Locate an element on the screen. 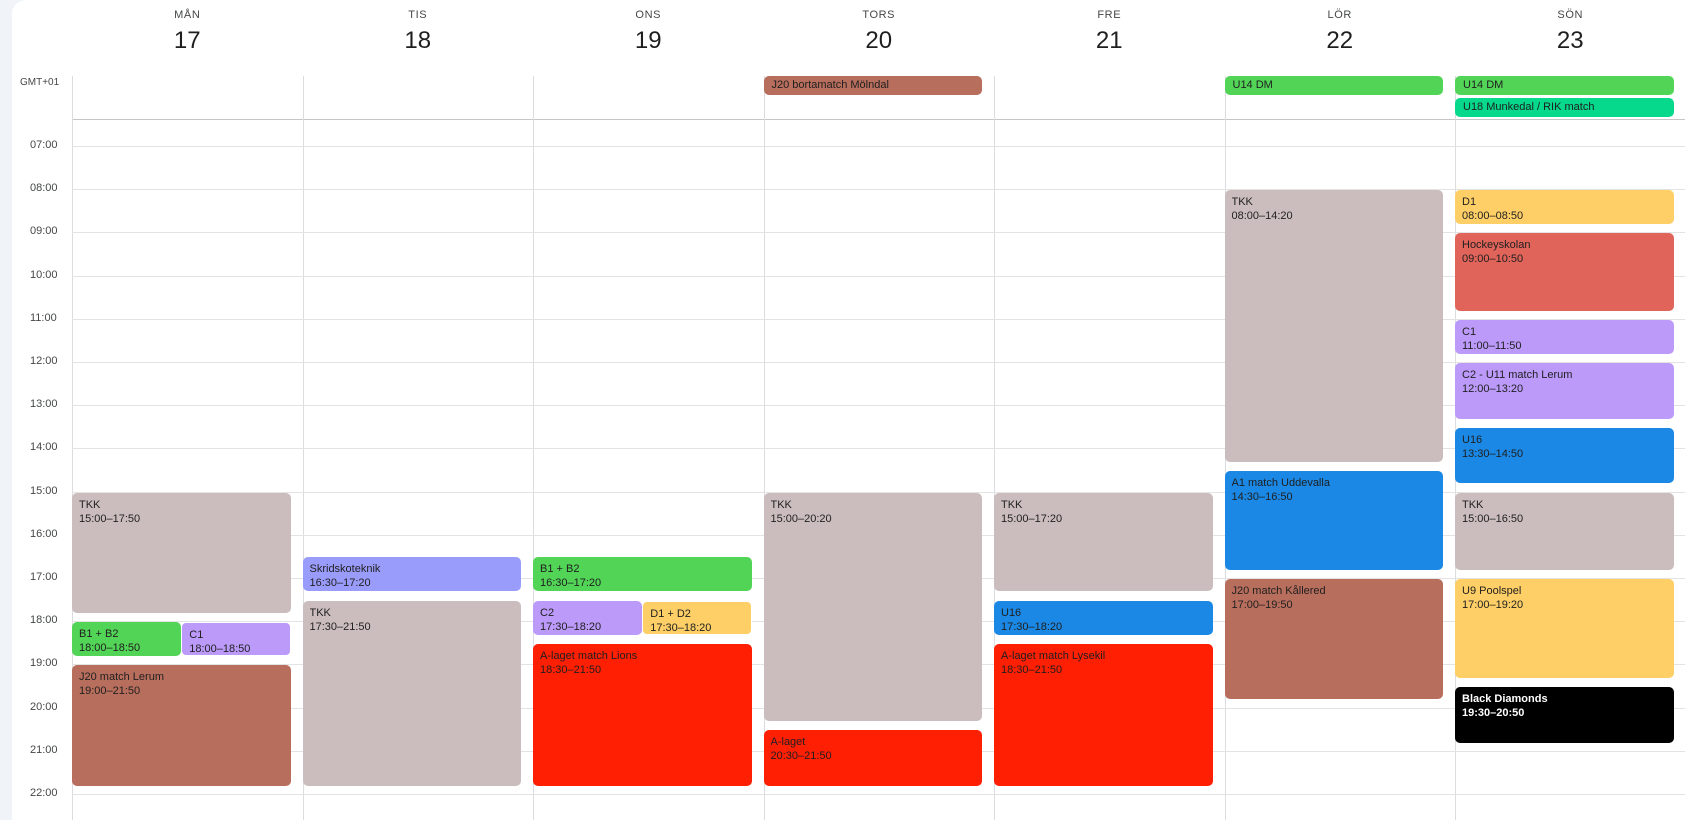 The image size is (1685, 820). event-title: C2 is located at coordinates (547, 612).